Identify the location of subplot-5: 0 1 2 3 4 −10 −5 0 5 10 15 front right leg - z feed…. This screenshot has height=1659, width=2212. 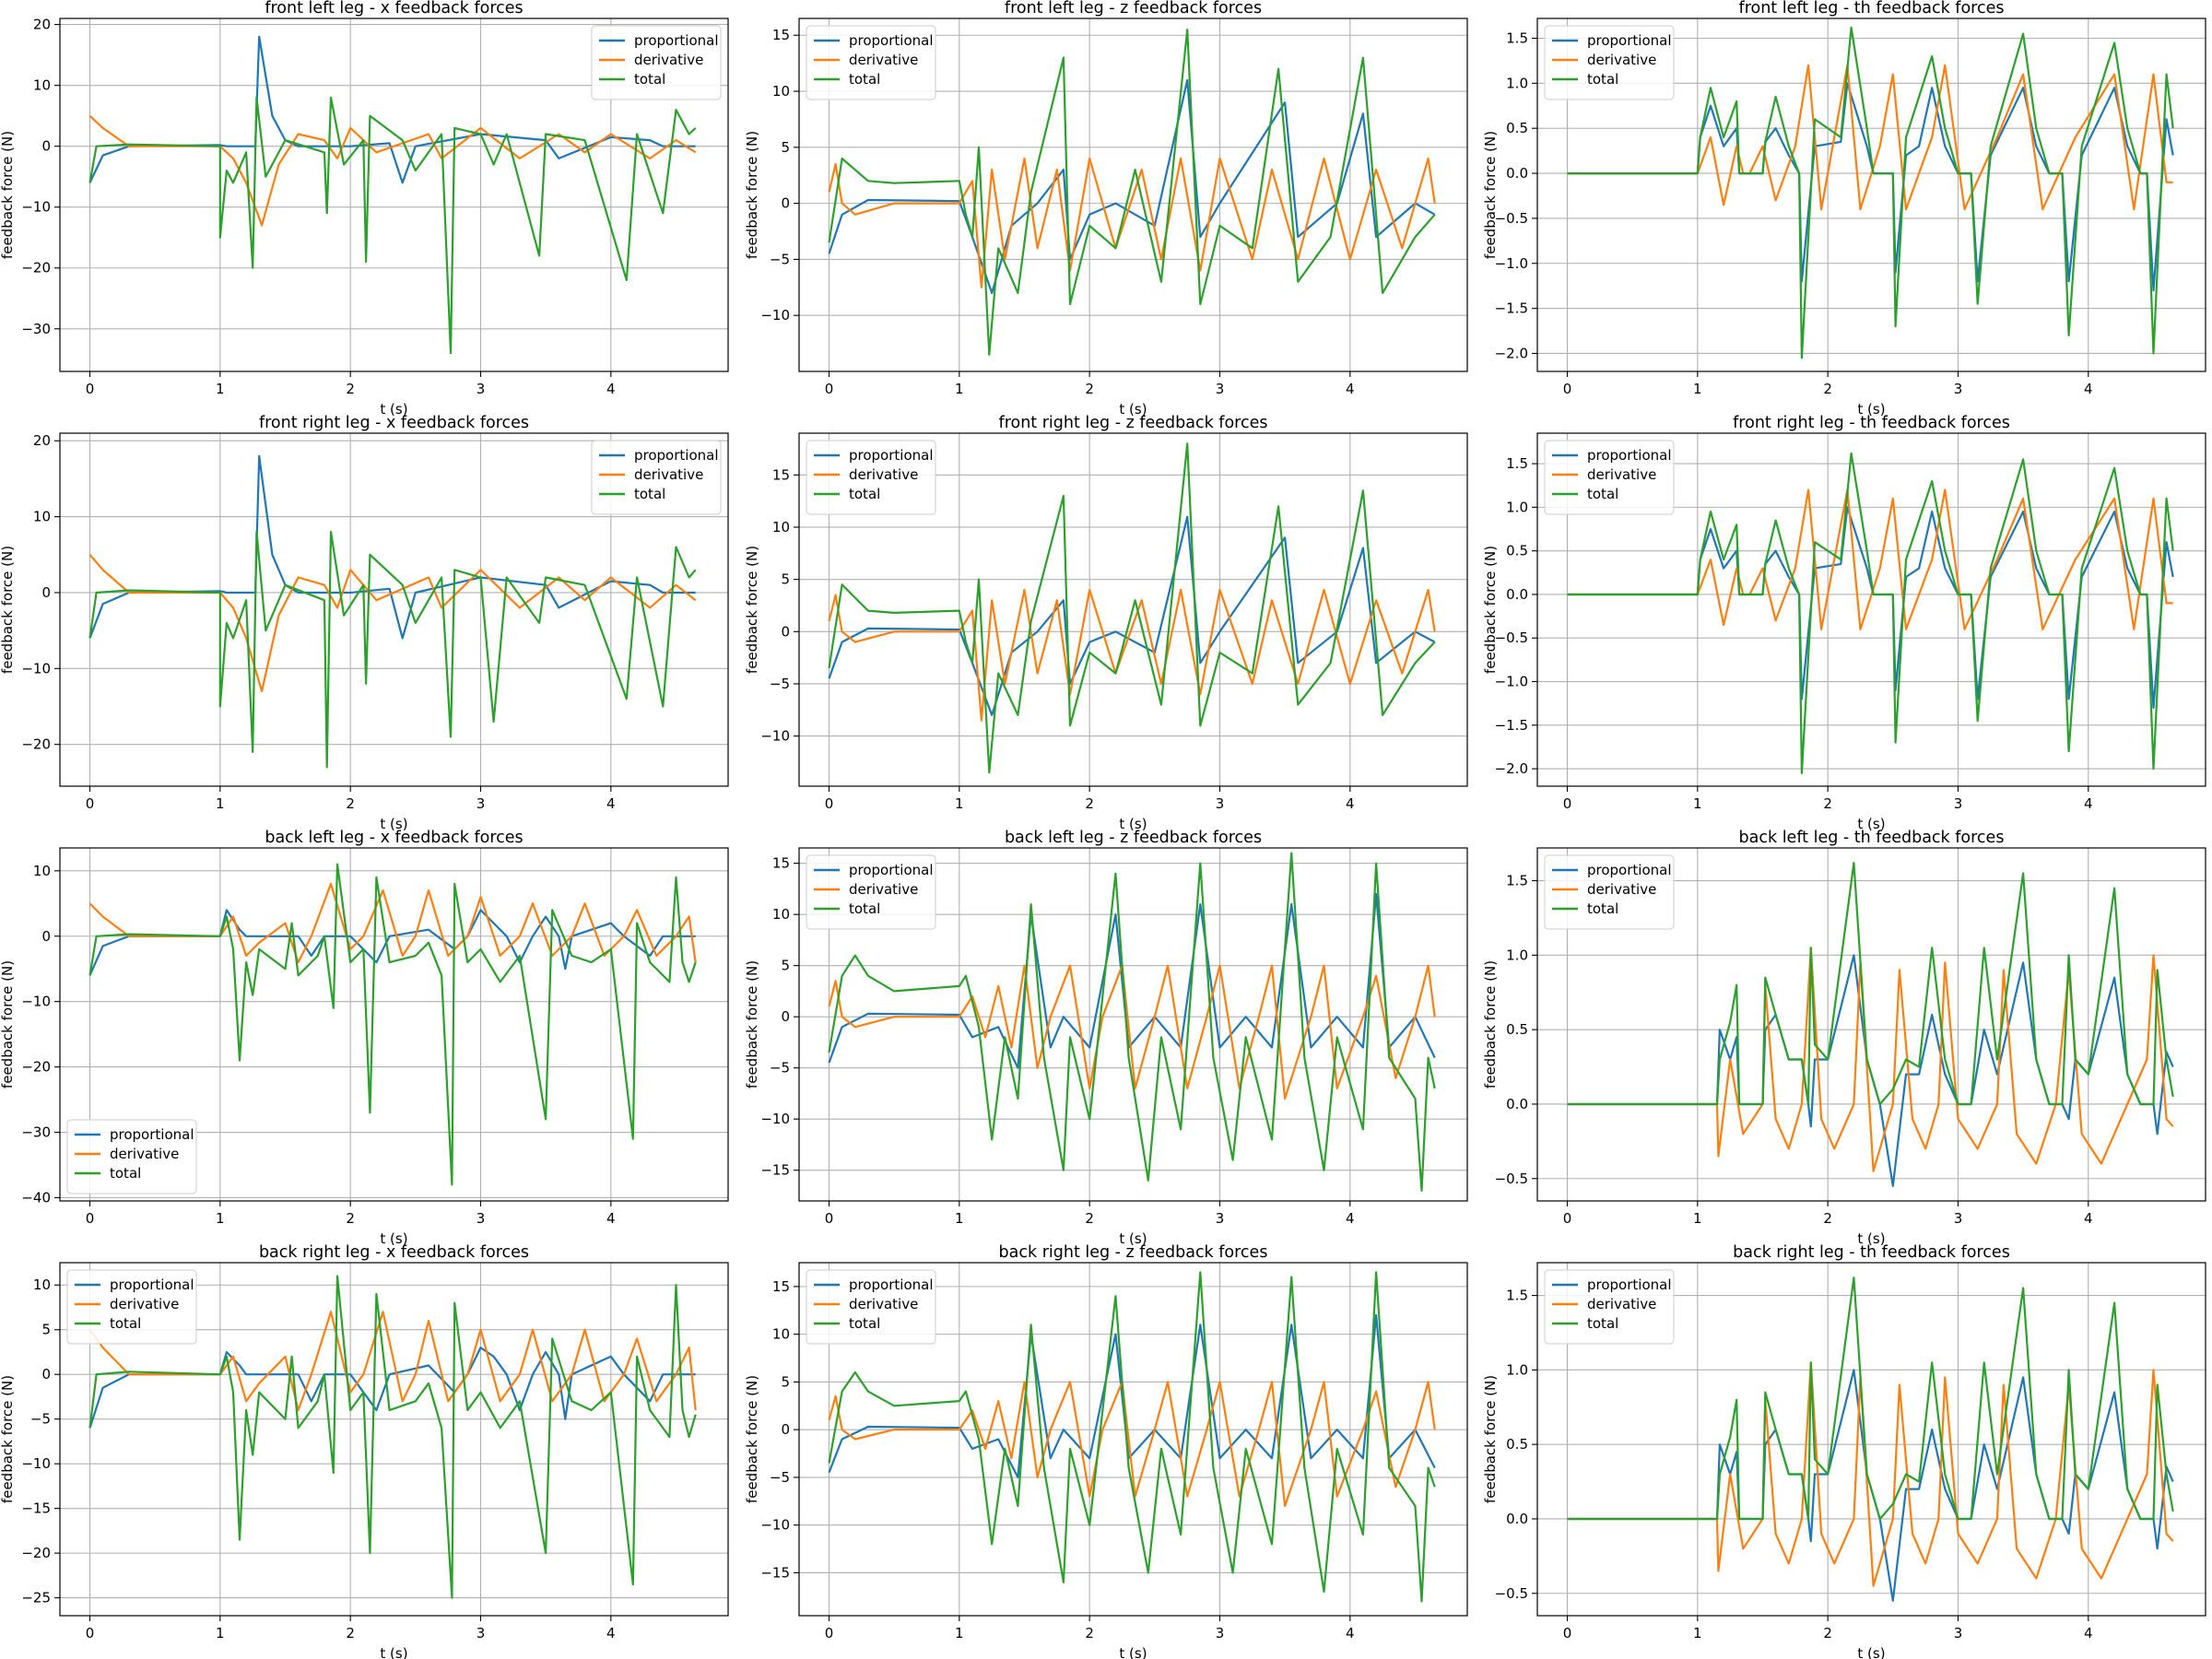
(1106, 623).